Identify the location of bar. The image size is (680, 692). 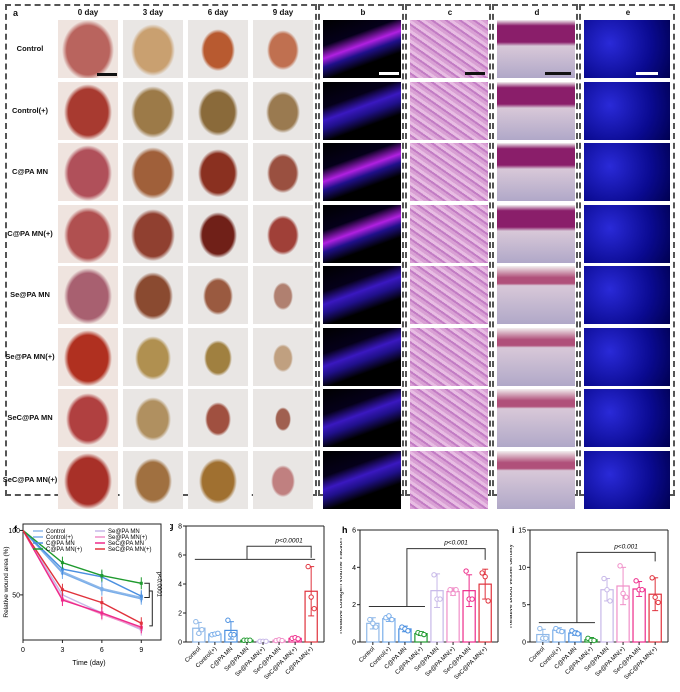
(453, 616).